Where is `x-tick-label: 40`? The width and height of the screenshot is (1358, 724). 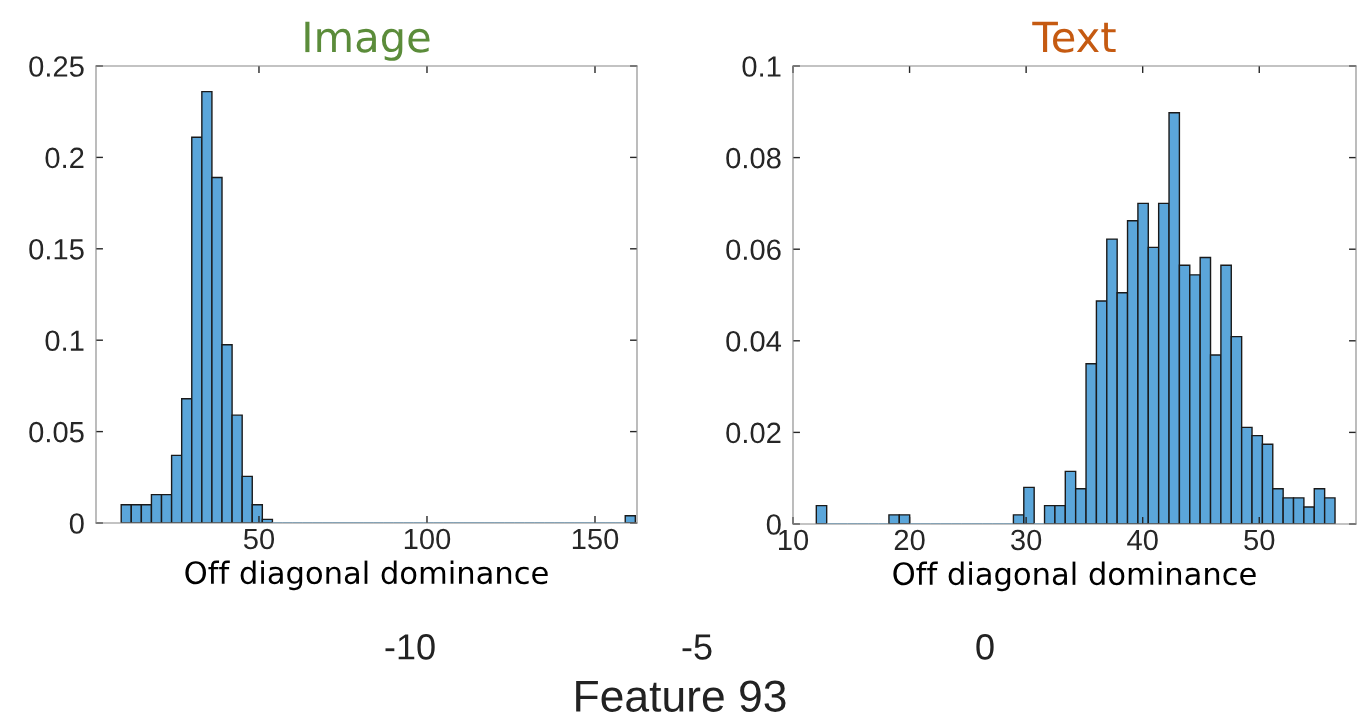
x-tick-label: 40 is located at coordinates (1142, 540).